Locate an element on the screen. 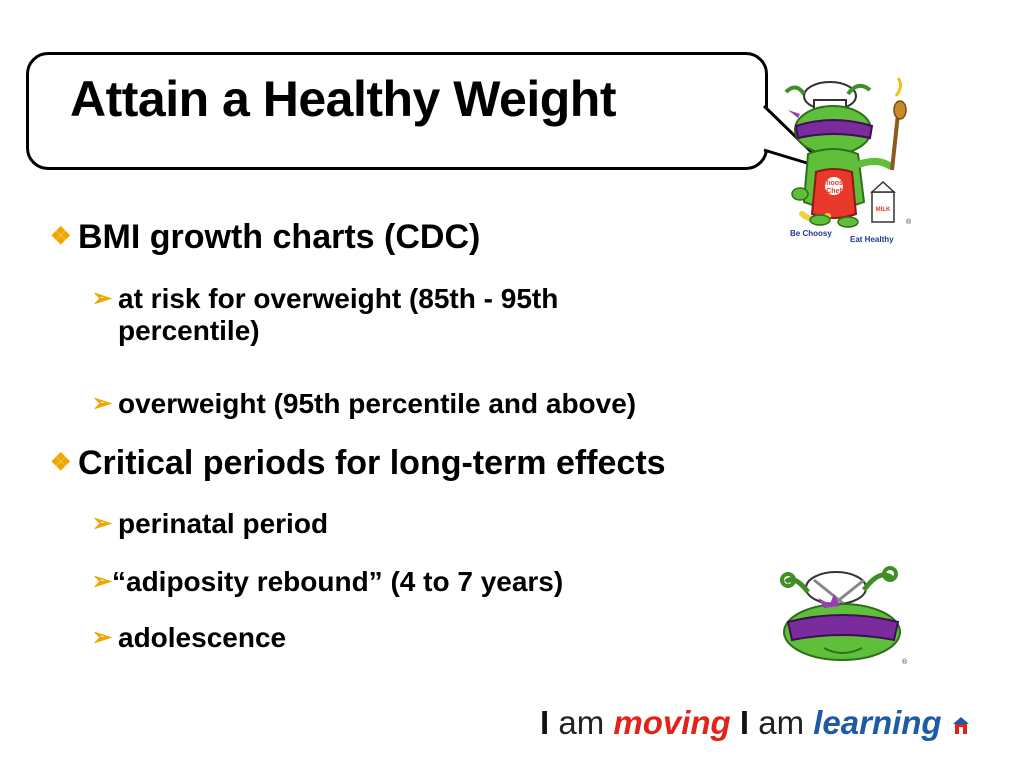 The height and width of the screenshot is (768, 1024). bullet-bmi-growth-charts: ❖ BMI growth charts (CDC) is located at coordinates (265, 237).